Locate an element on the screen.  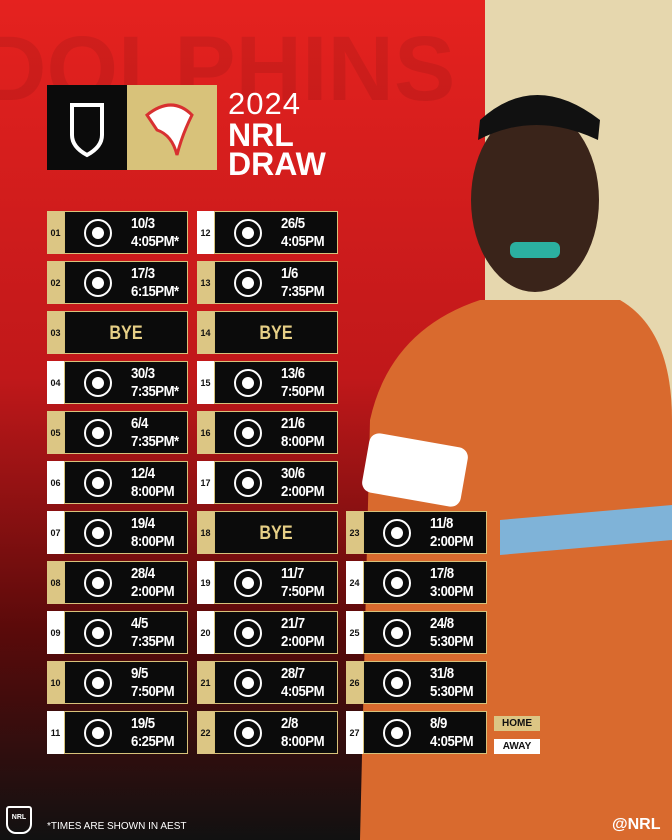
round-card: 18 BYE is located at coordinates (267, 532).